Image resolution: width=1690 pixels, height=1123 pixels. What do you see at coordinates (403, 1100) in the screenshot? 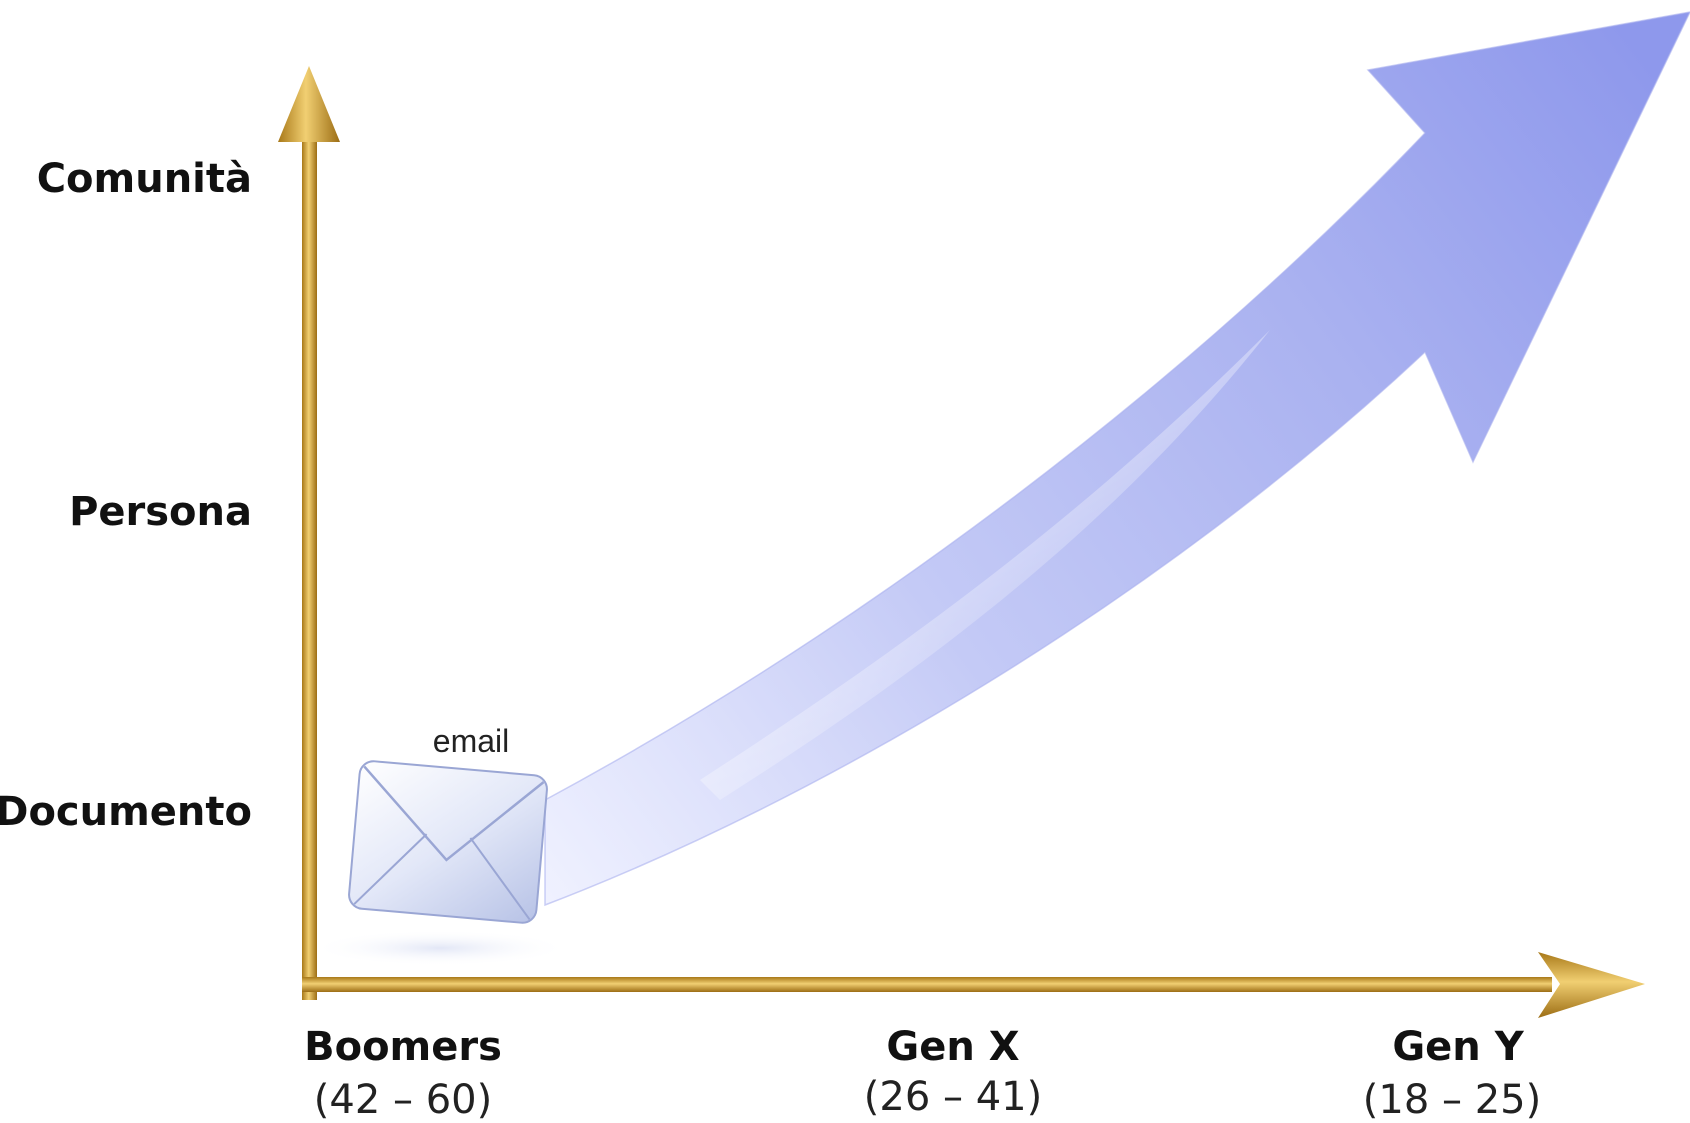
I see `x-range-boomers: (42 – 60)` at bounding box center [403, 1100].